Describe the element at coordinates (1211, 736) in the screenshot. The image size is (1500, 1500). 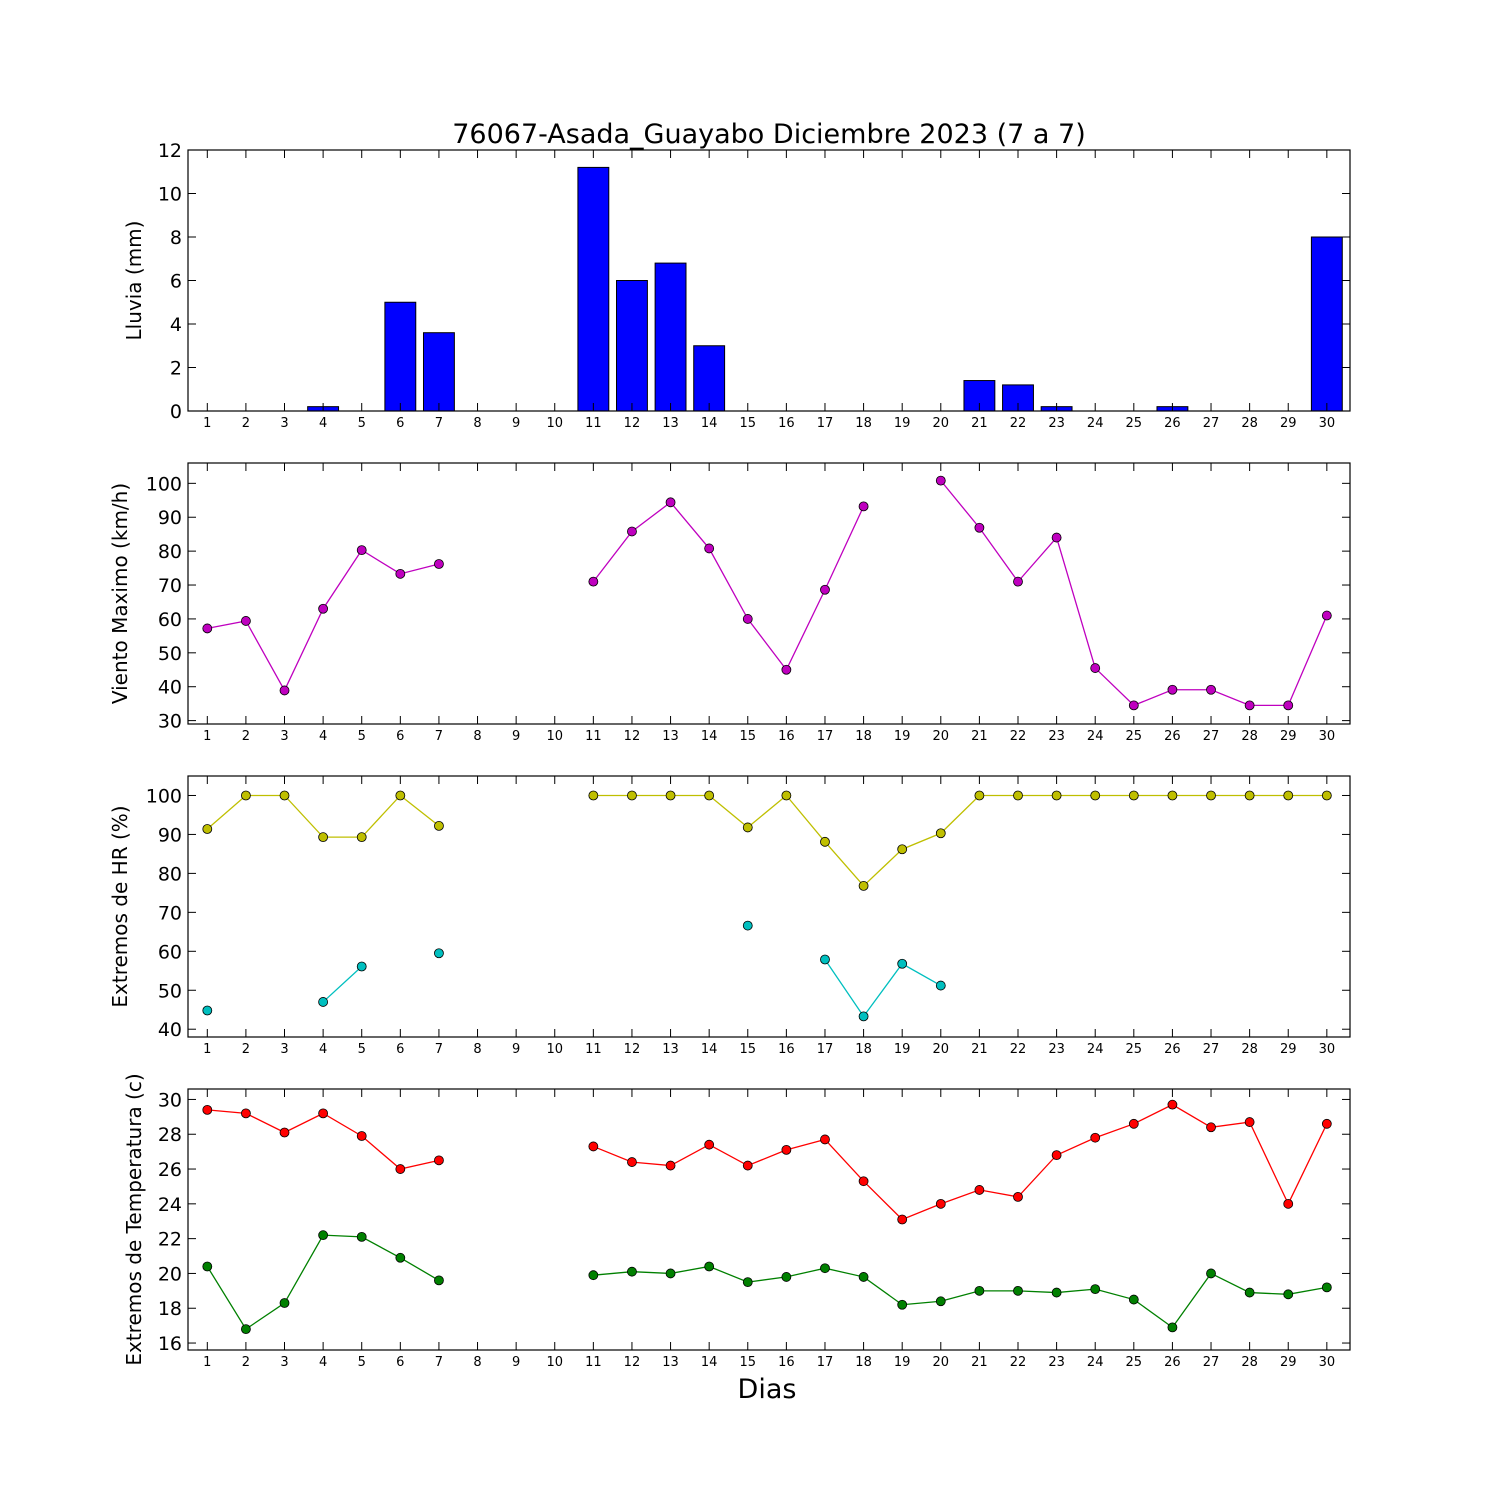
I see `x-tick-label: 27` at that location.